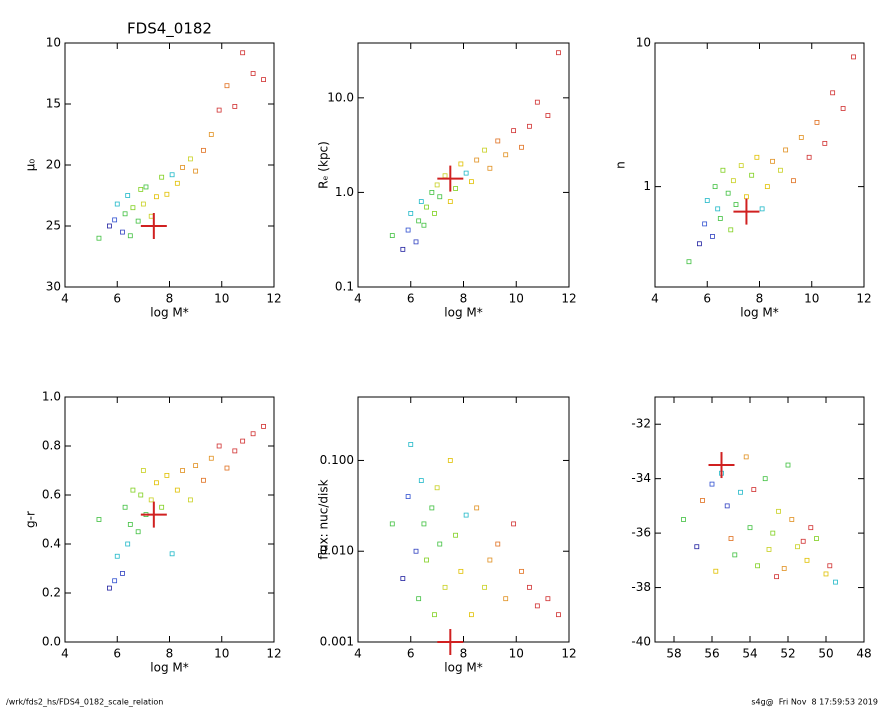 The height and width of the screenshot is (708, 885). Describe the element at coordinates (759, 313) in the screenshot. I see `x-axis-label: log M*` at that location.